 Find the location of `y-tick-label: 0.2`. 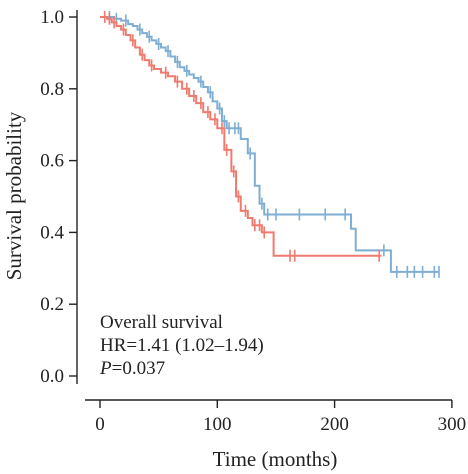

y-tick-label: 0.2 is located at coordinates (52, 304).